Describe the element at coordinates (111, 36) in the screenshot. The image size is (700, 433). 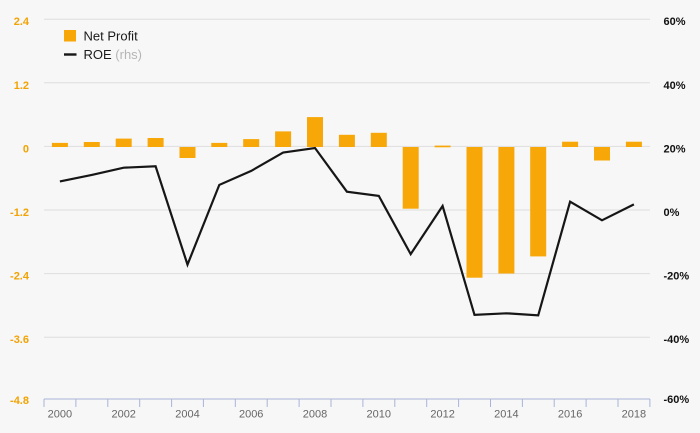
I see `svg-text: Net Profit` at that location.